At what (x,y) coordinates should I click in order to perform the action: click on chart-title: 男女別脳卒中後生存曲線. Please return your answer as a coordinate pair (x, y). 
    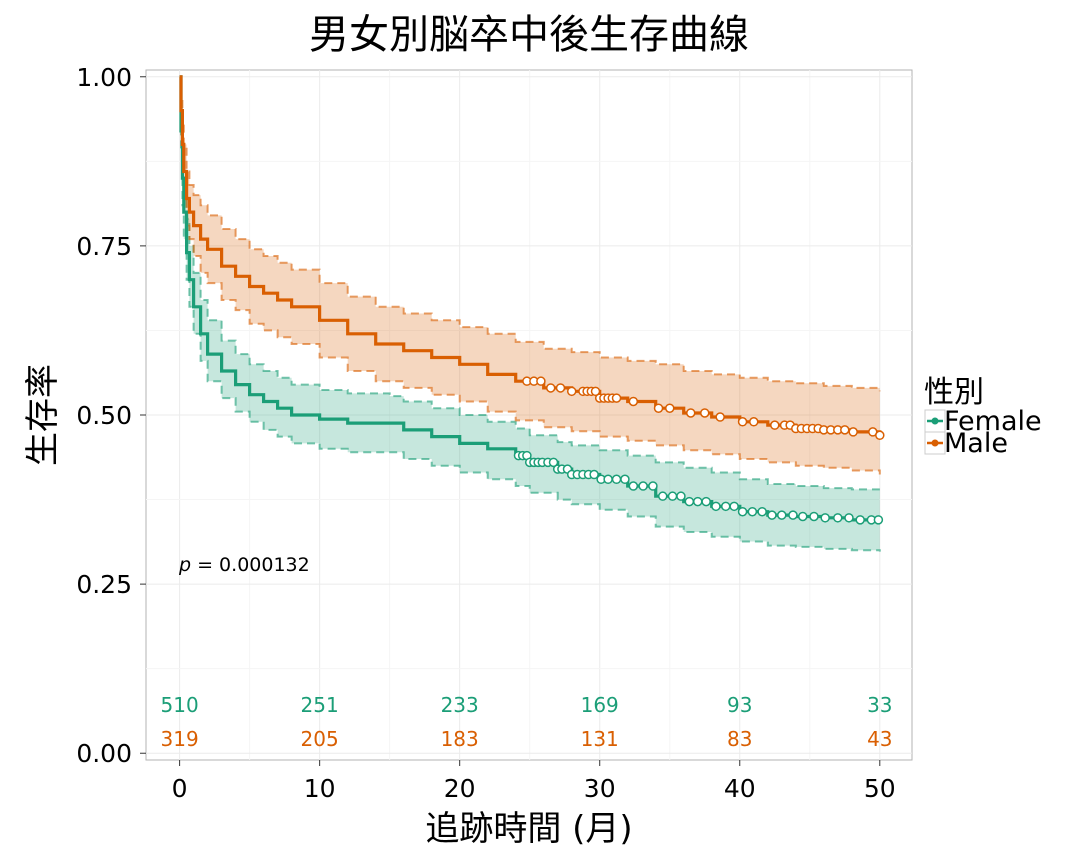
    Looking at the image, I should click on (529, 35).